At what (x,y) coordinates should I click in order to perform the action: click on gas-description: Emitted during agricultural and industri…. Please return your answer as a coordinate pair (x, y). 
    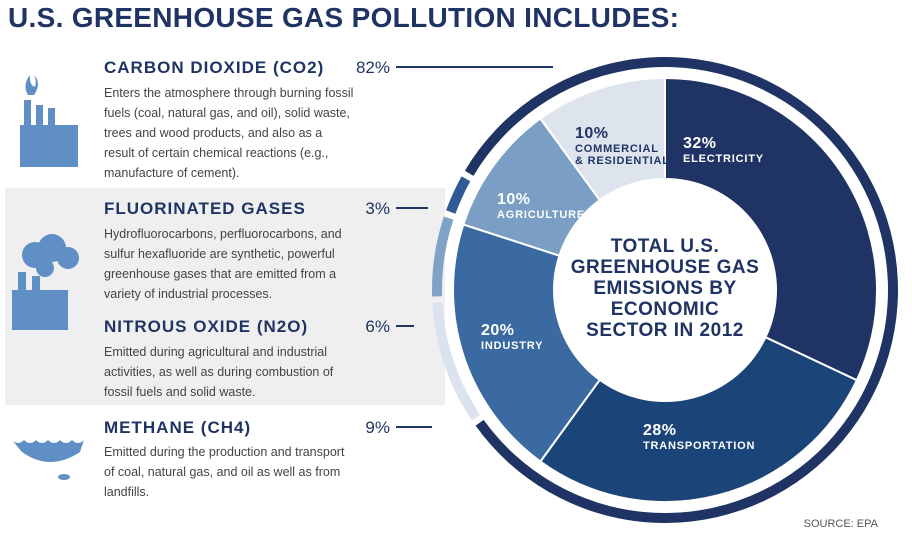
    Looking at the image, I should click on (219, 372).